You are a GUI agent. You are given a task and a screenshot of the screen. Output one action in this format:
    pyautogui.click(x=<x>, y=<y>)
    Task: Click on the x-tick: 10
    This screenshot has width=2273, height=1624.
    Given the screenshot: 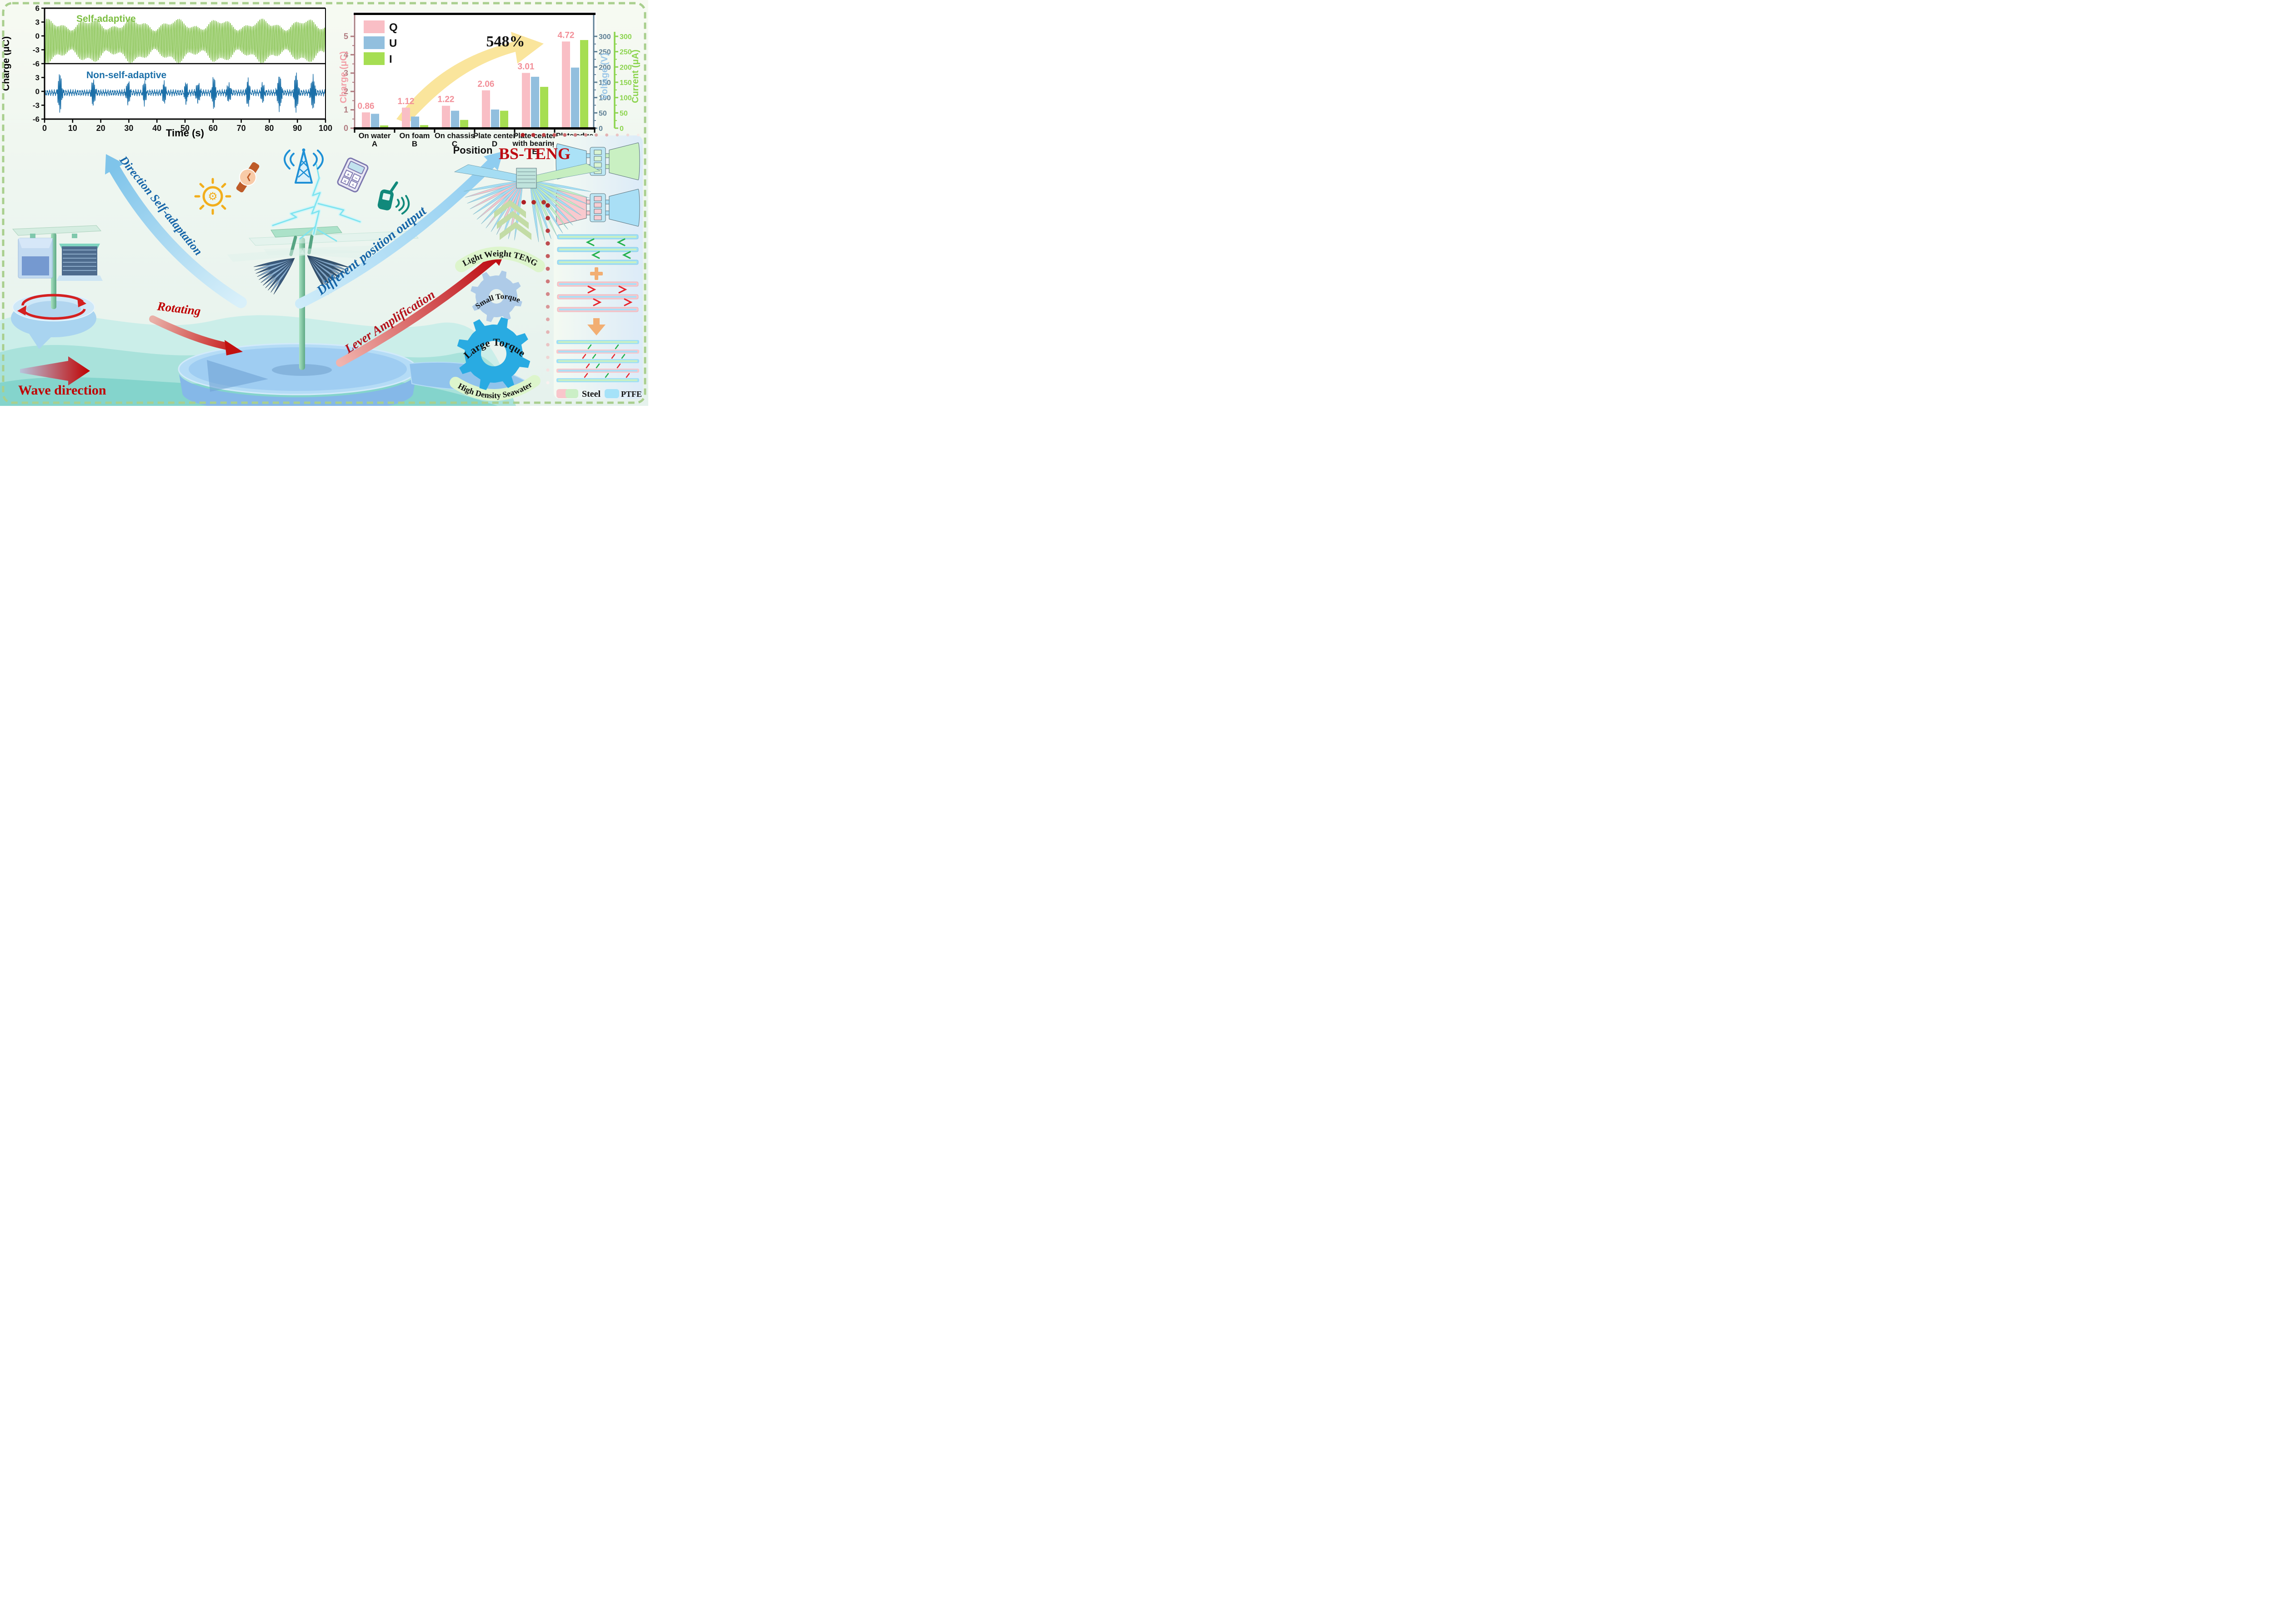 What is the action you would take?
    pyautogui.click(x=72, y=128)
    